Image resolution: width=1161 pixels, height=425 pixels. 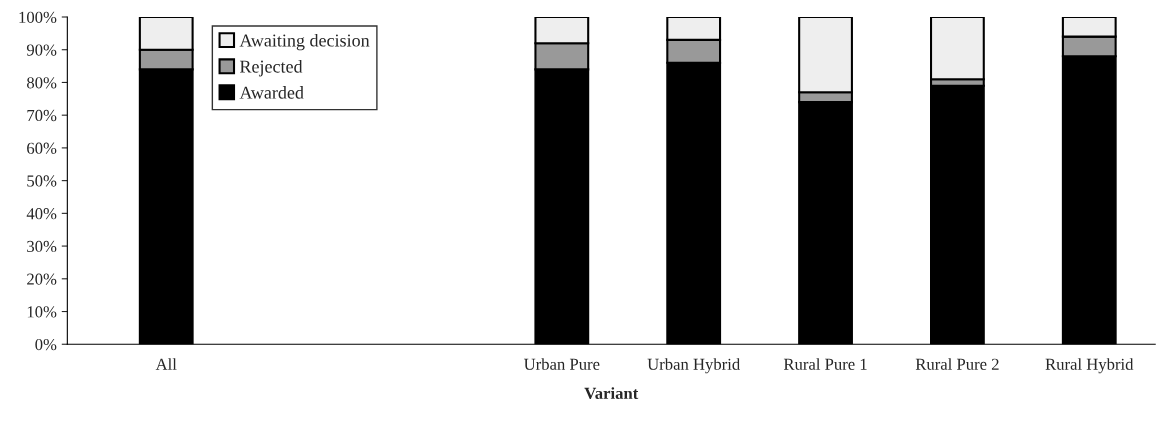 What do you see at coordinates (42, 312) in the screenshot?
I see `y-tick-label: 10%` at bounding box center [42, 312].